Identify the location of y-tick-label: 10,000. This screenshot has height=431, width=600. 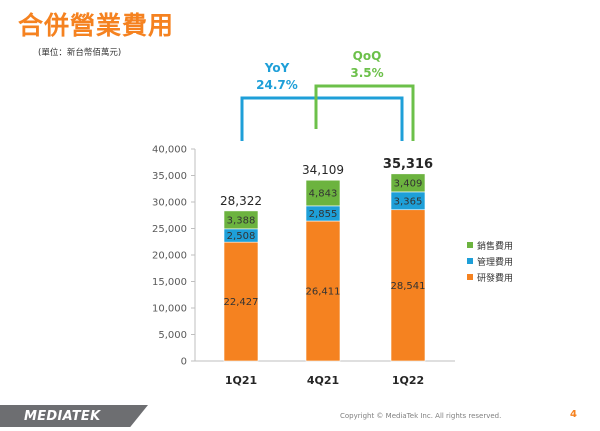
(169, 309).